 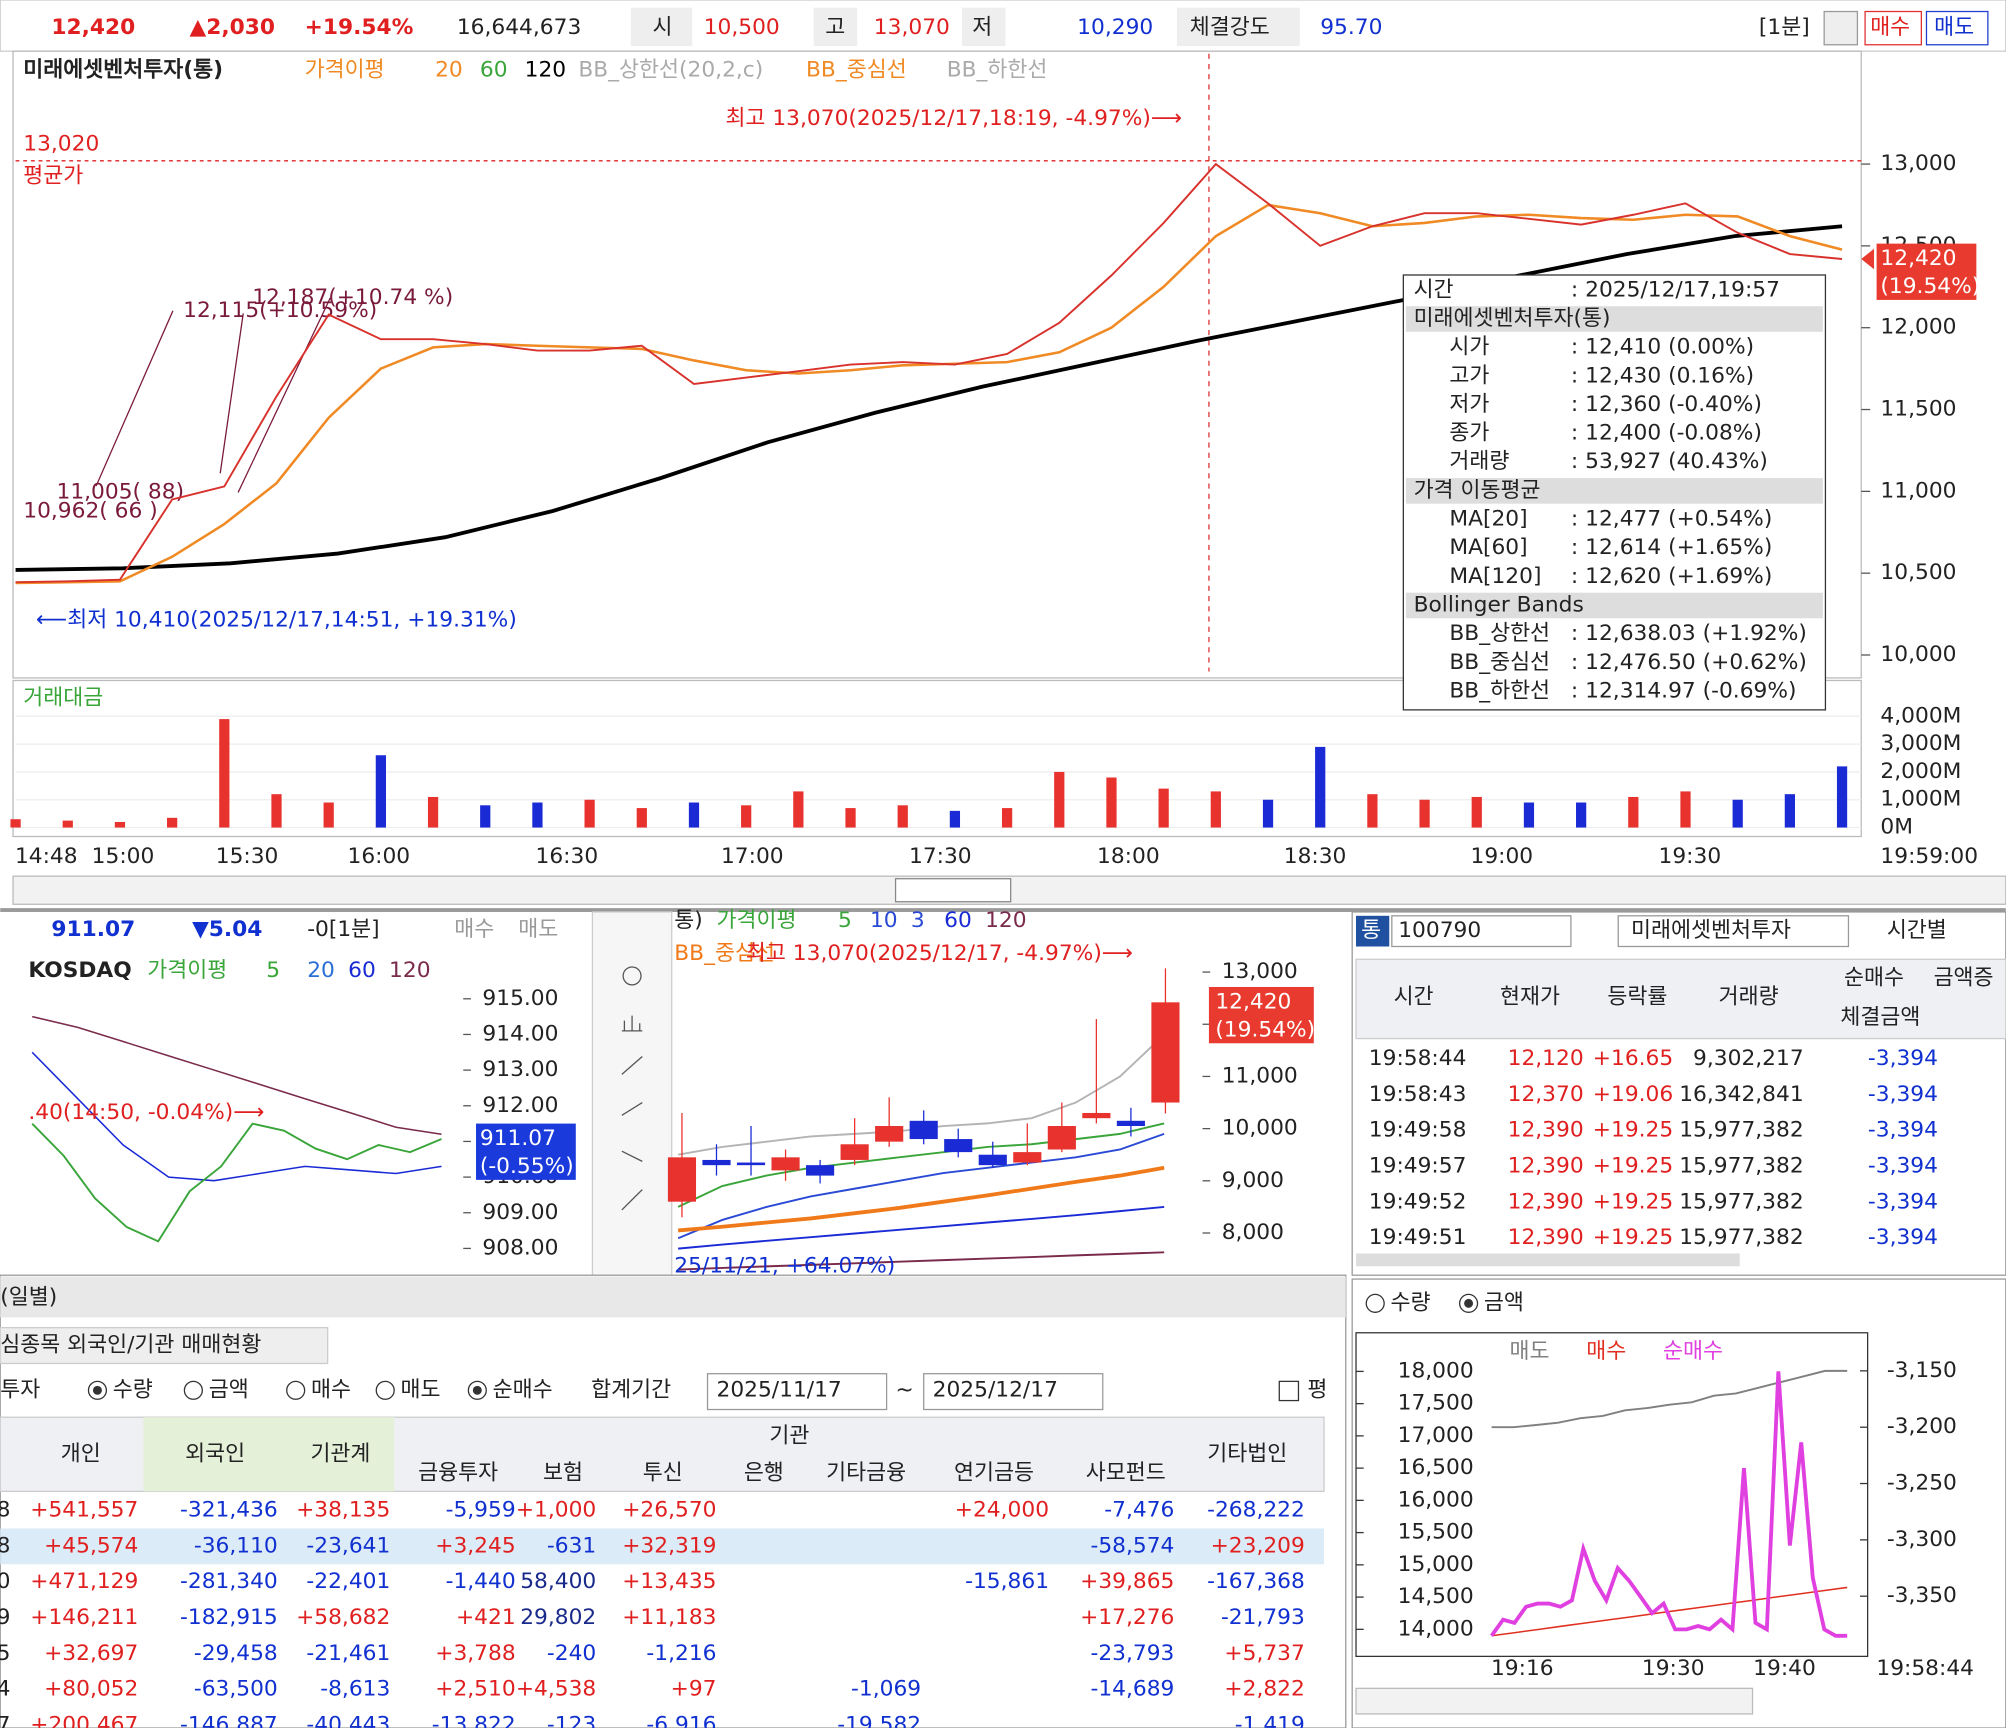 I want to click on tab, so click(x=164, y=1346).